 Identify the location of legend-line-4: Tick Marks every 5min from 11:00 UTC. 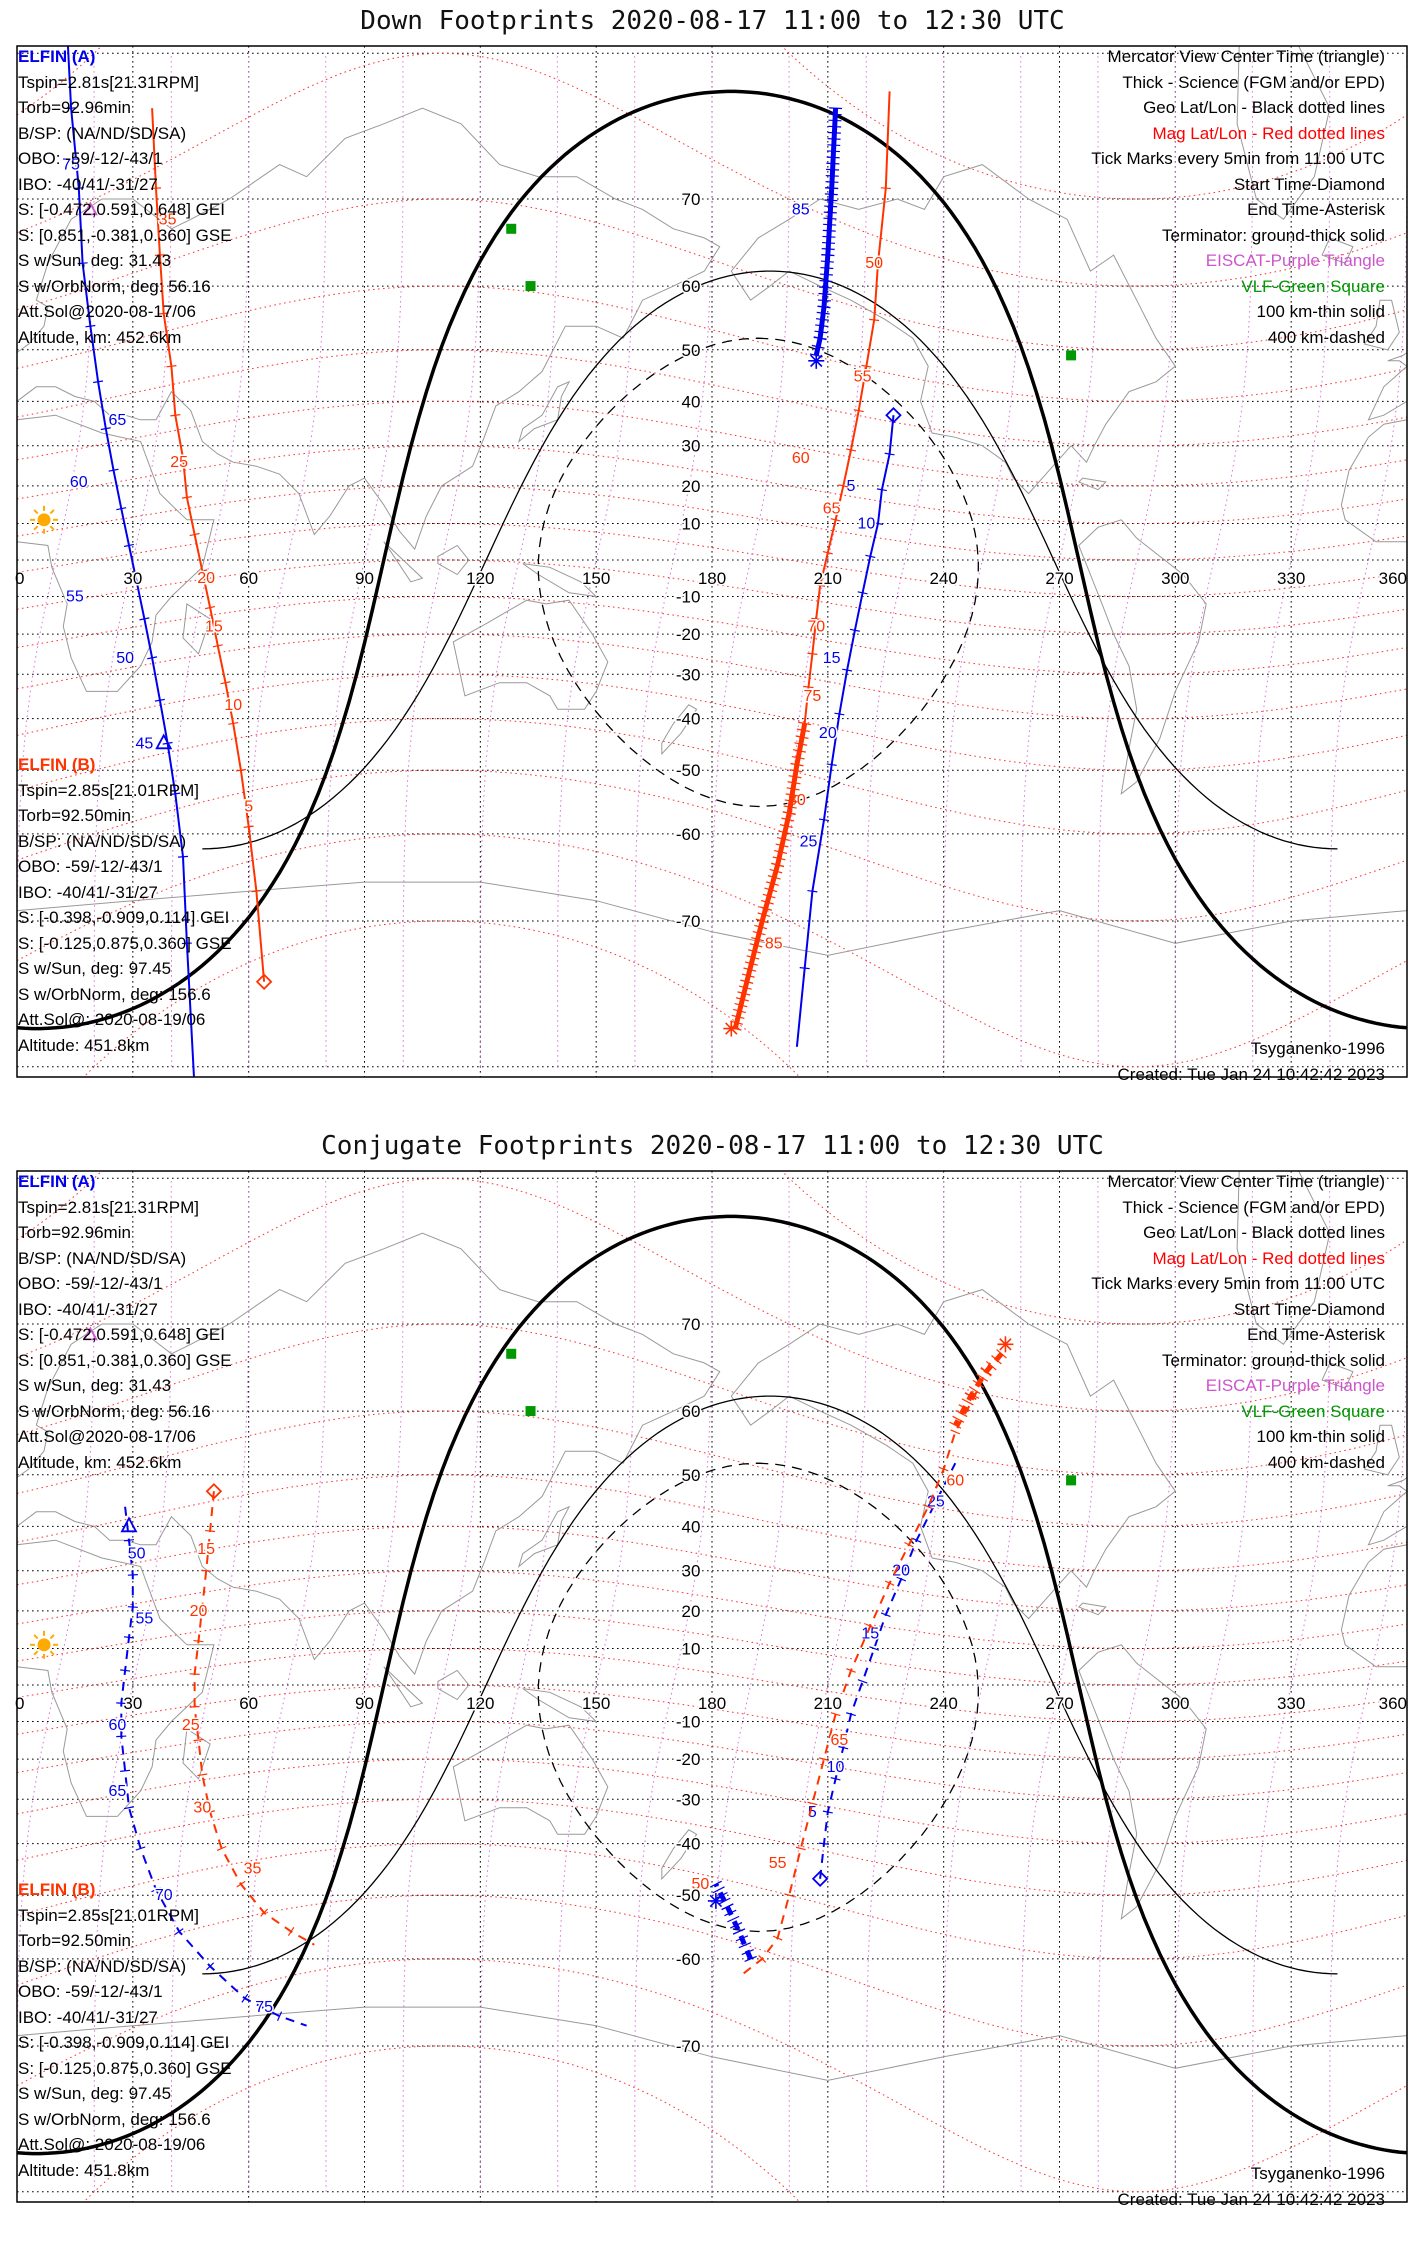
(1238, 158).